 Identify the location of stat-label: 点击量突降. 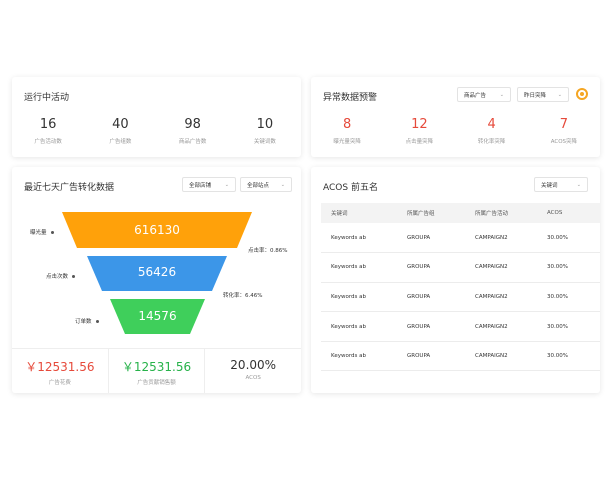
(419, 142).